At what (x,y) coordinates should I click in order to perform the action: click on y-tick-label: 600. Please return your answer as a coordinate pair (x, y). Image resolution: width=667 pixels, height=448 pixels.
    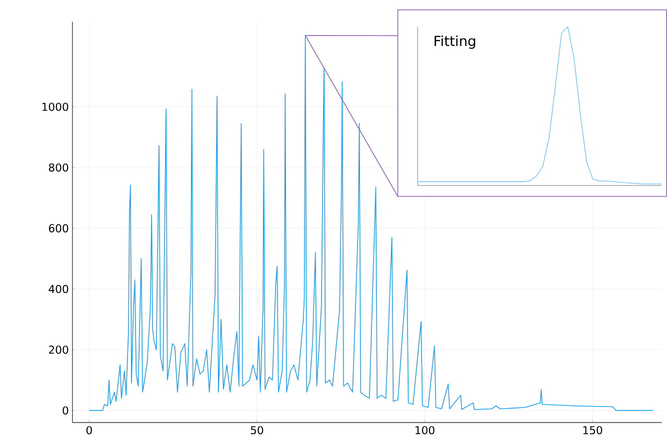
    Looking at the image, I should click on (58, 228).